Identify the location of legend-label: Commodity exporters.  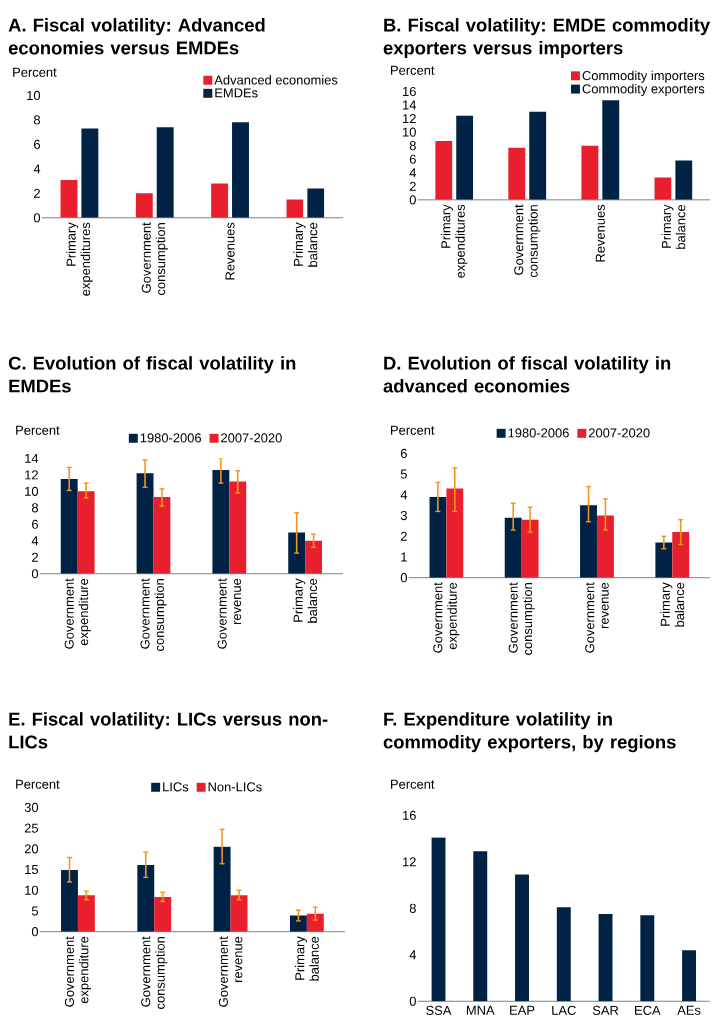
(643, 89).